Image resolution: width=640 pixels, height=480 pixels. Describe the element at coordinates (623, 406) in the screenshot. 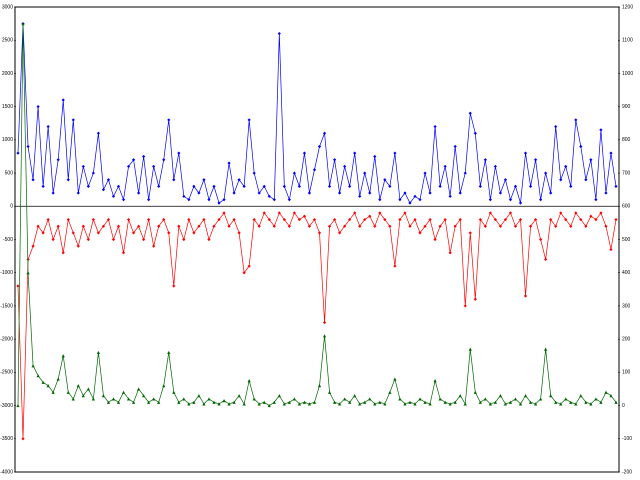

I see `y2-tick-label: 0` at that location.